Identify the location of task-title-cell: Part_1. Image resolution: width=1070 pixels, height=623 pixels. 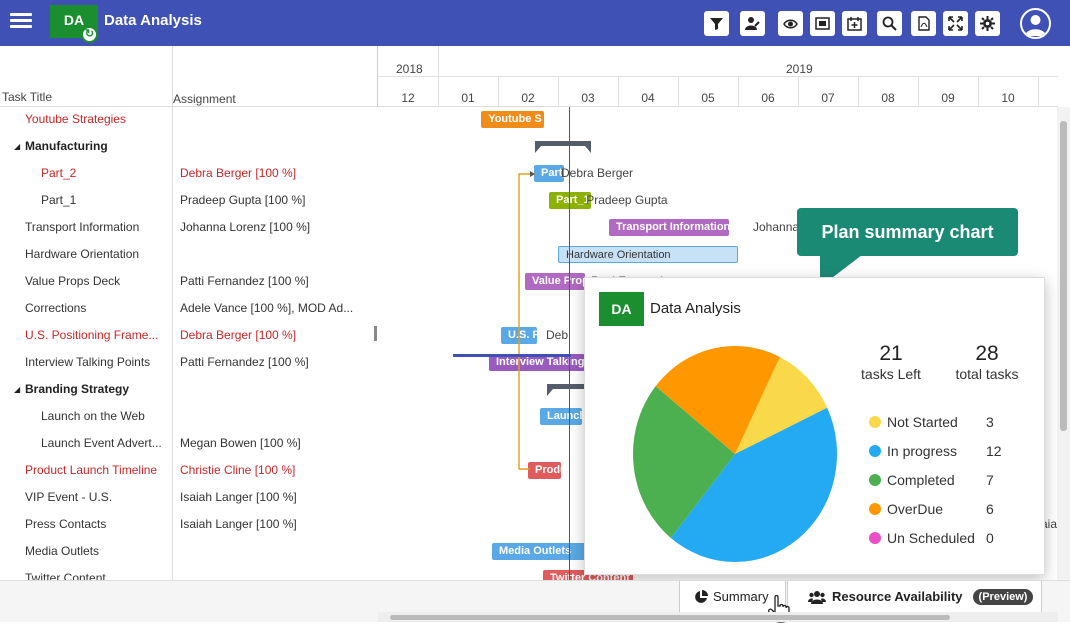
(59, 200).